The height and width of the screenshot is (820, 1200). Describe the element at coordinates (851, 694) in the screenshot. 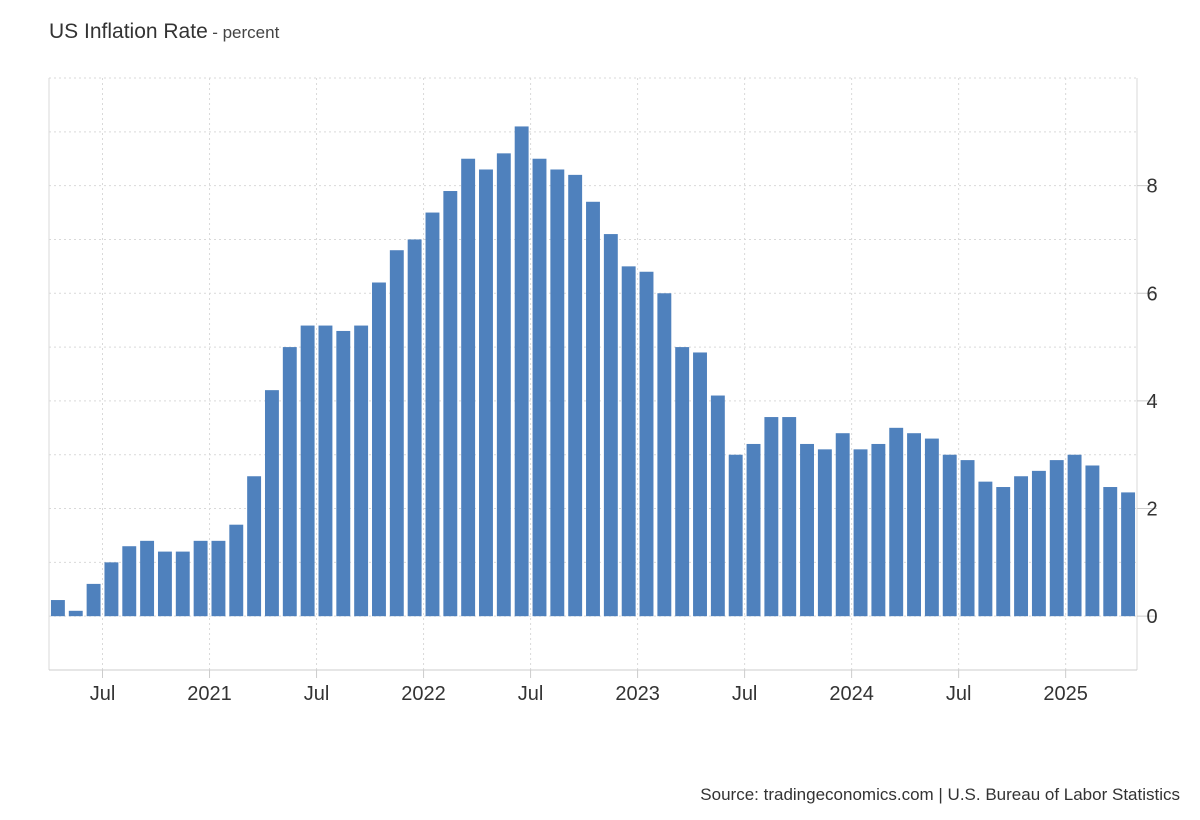

I see `x-tick-label: 2024` at that location.